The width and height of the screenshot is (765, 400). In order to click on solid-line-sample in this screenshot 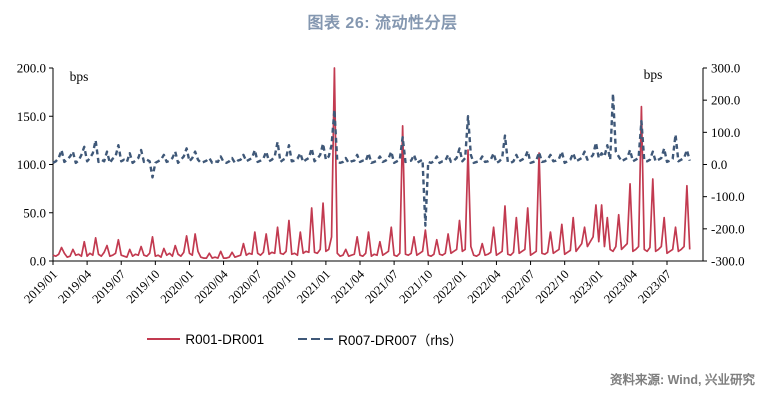, I will do `click(164, 339)`.